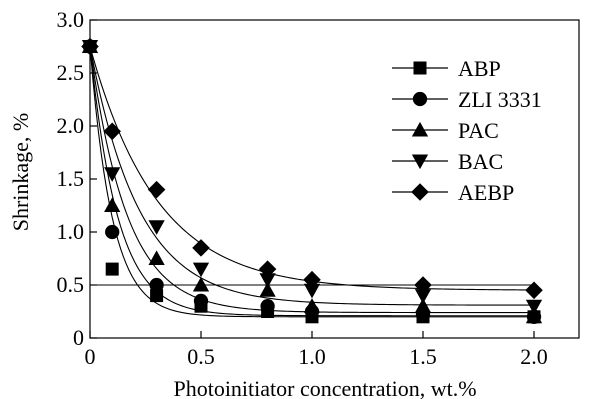 The height and width of the screenshot is (399, 591). I want to click on legend-marker-pac, so click(420, 129).